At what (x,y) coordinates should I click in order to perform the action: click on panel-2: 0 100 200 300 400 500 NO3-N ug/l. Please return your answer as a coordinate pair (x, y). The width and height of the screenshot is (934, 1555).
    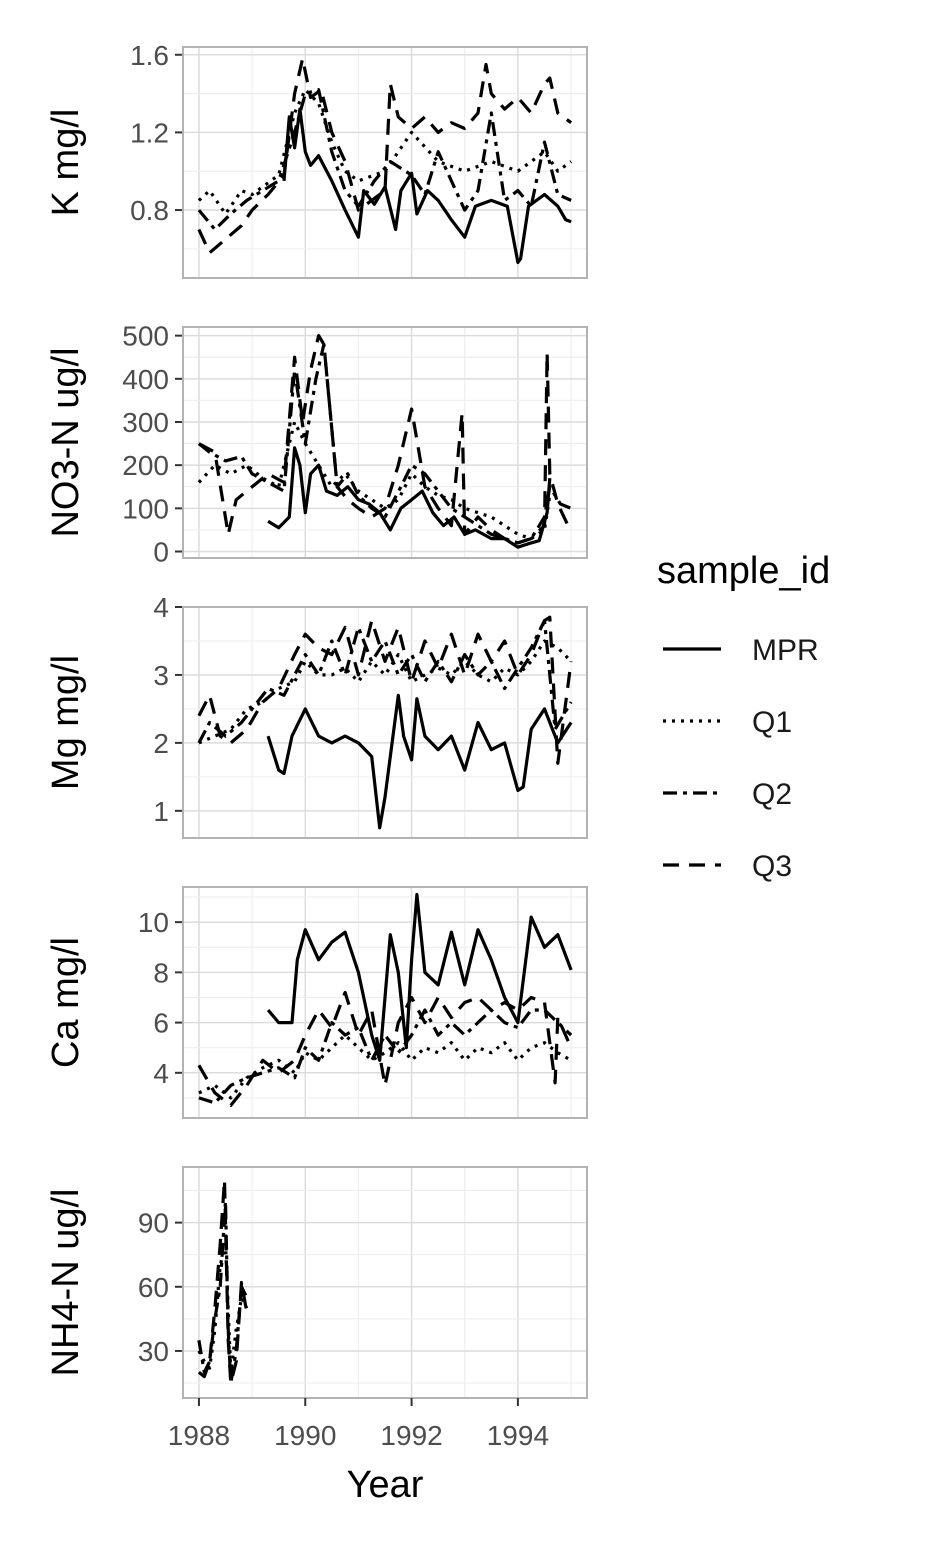
    Looking at the image, I should click on (316, 444).